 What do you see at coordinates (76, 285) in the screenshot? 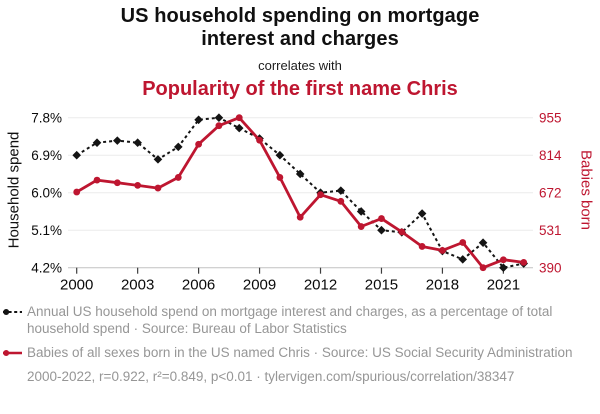
I see `x-axis-label: 2000` at bounding box center [76, 285].